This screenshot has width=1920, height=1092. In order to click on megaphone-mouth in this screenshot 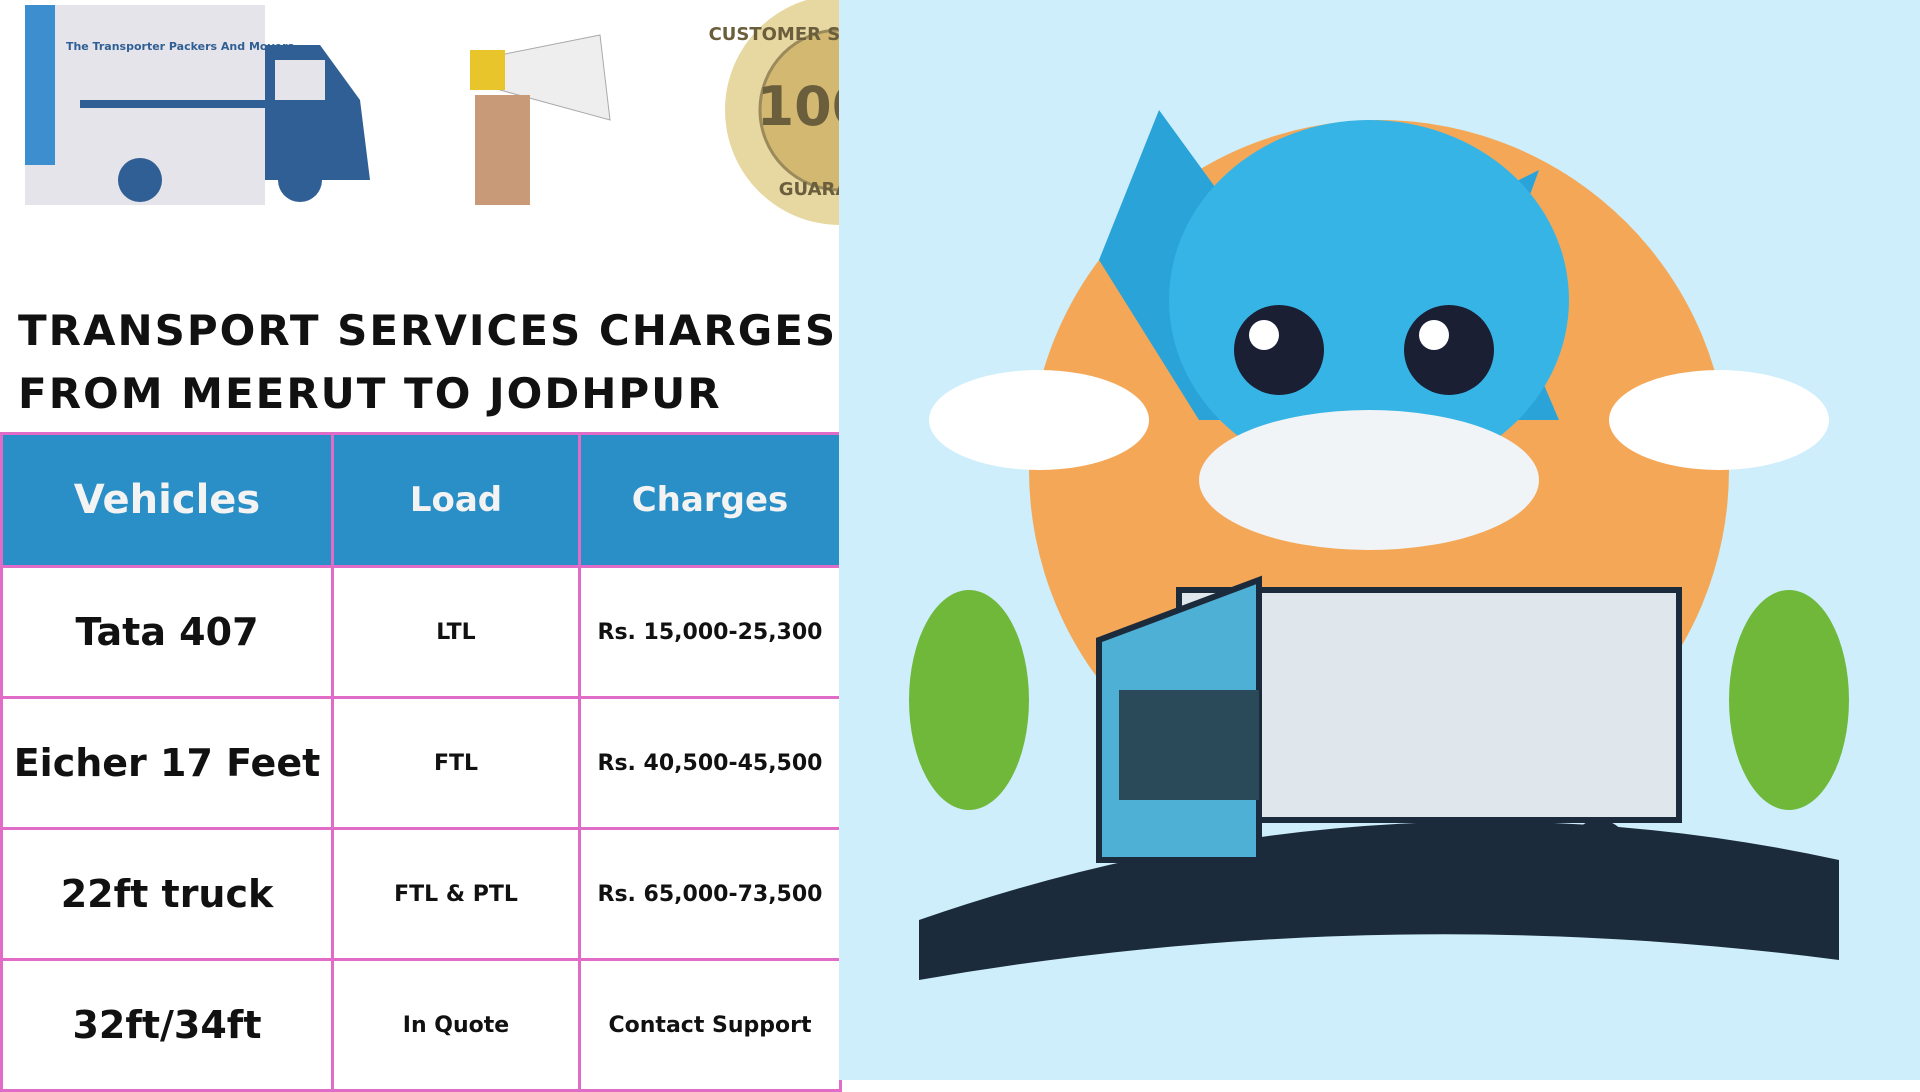, I will do `click(487, 70)`.